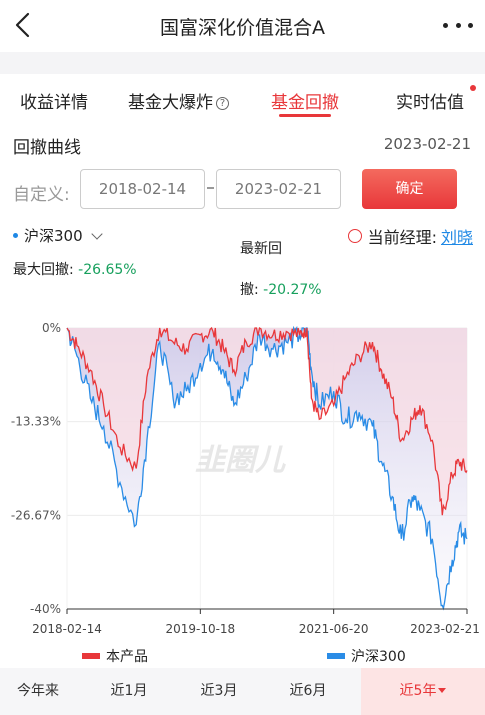  Describe the element at coordinates (47, 148) in the screenshot. I see `section-title: 回撤曲线` at that location.